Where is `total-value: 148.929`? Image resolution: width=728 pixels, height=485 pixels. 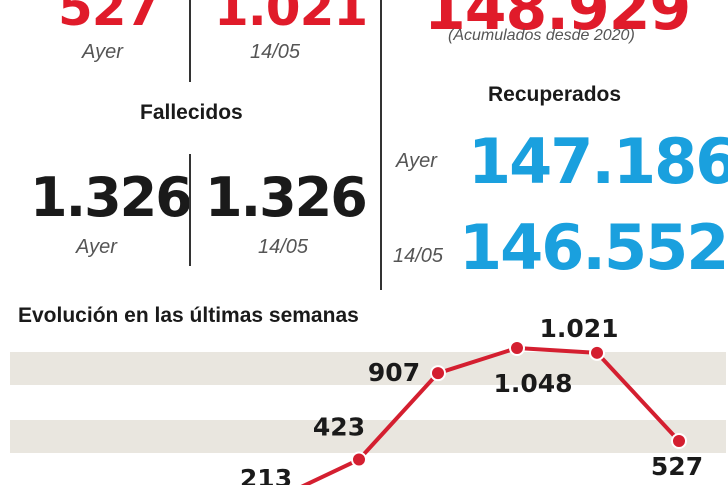
total-value: 148.929 is located at coordinates (557, 22).